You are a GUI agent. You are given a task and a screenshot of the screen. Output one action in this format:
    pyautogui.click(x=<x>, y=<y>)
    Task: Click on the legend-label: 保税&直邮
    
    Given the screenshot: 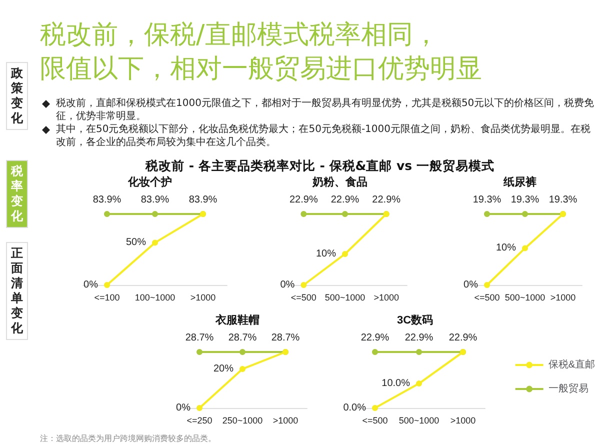 What is the action you would take?
    pyautogui.click(x=571, y=364)
    